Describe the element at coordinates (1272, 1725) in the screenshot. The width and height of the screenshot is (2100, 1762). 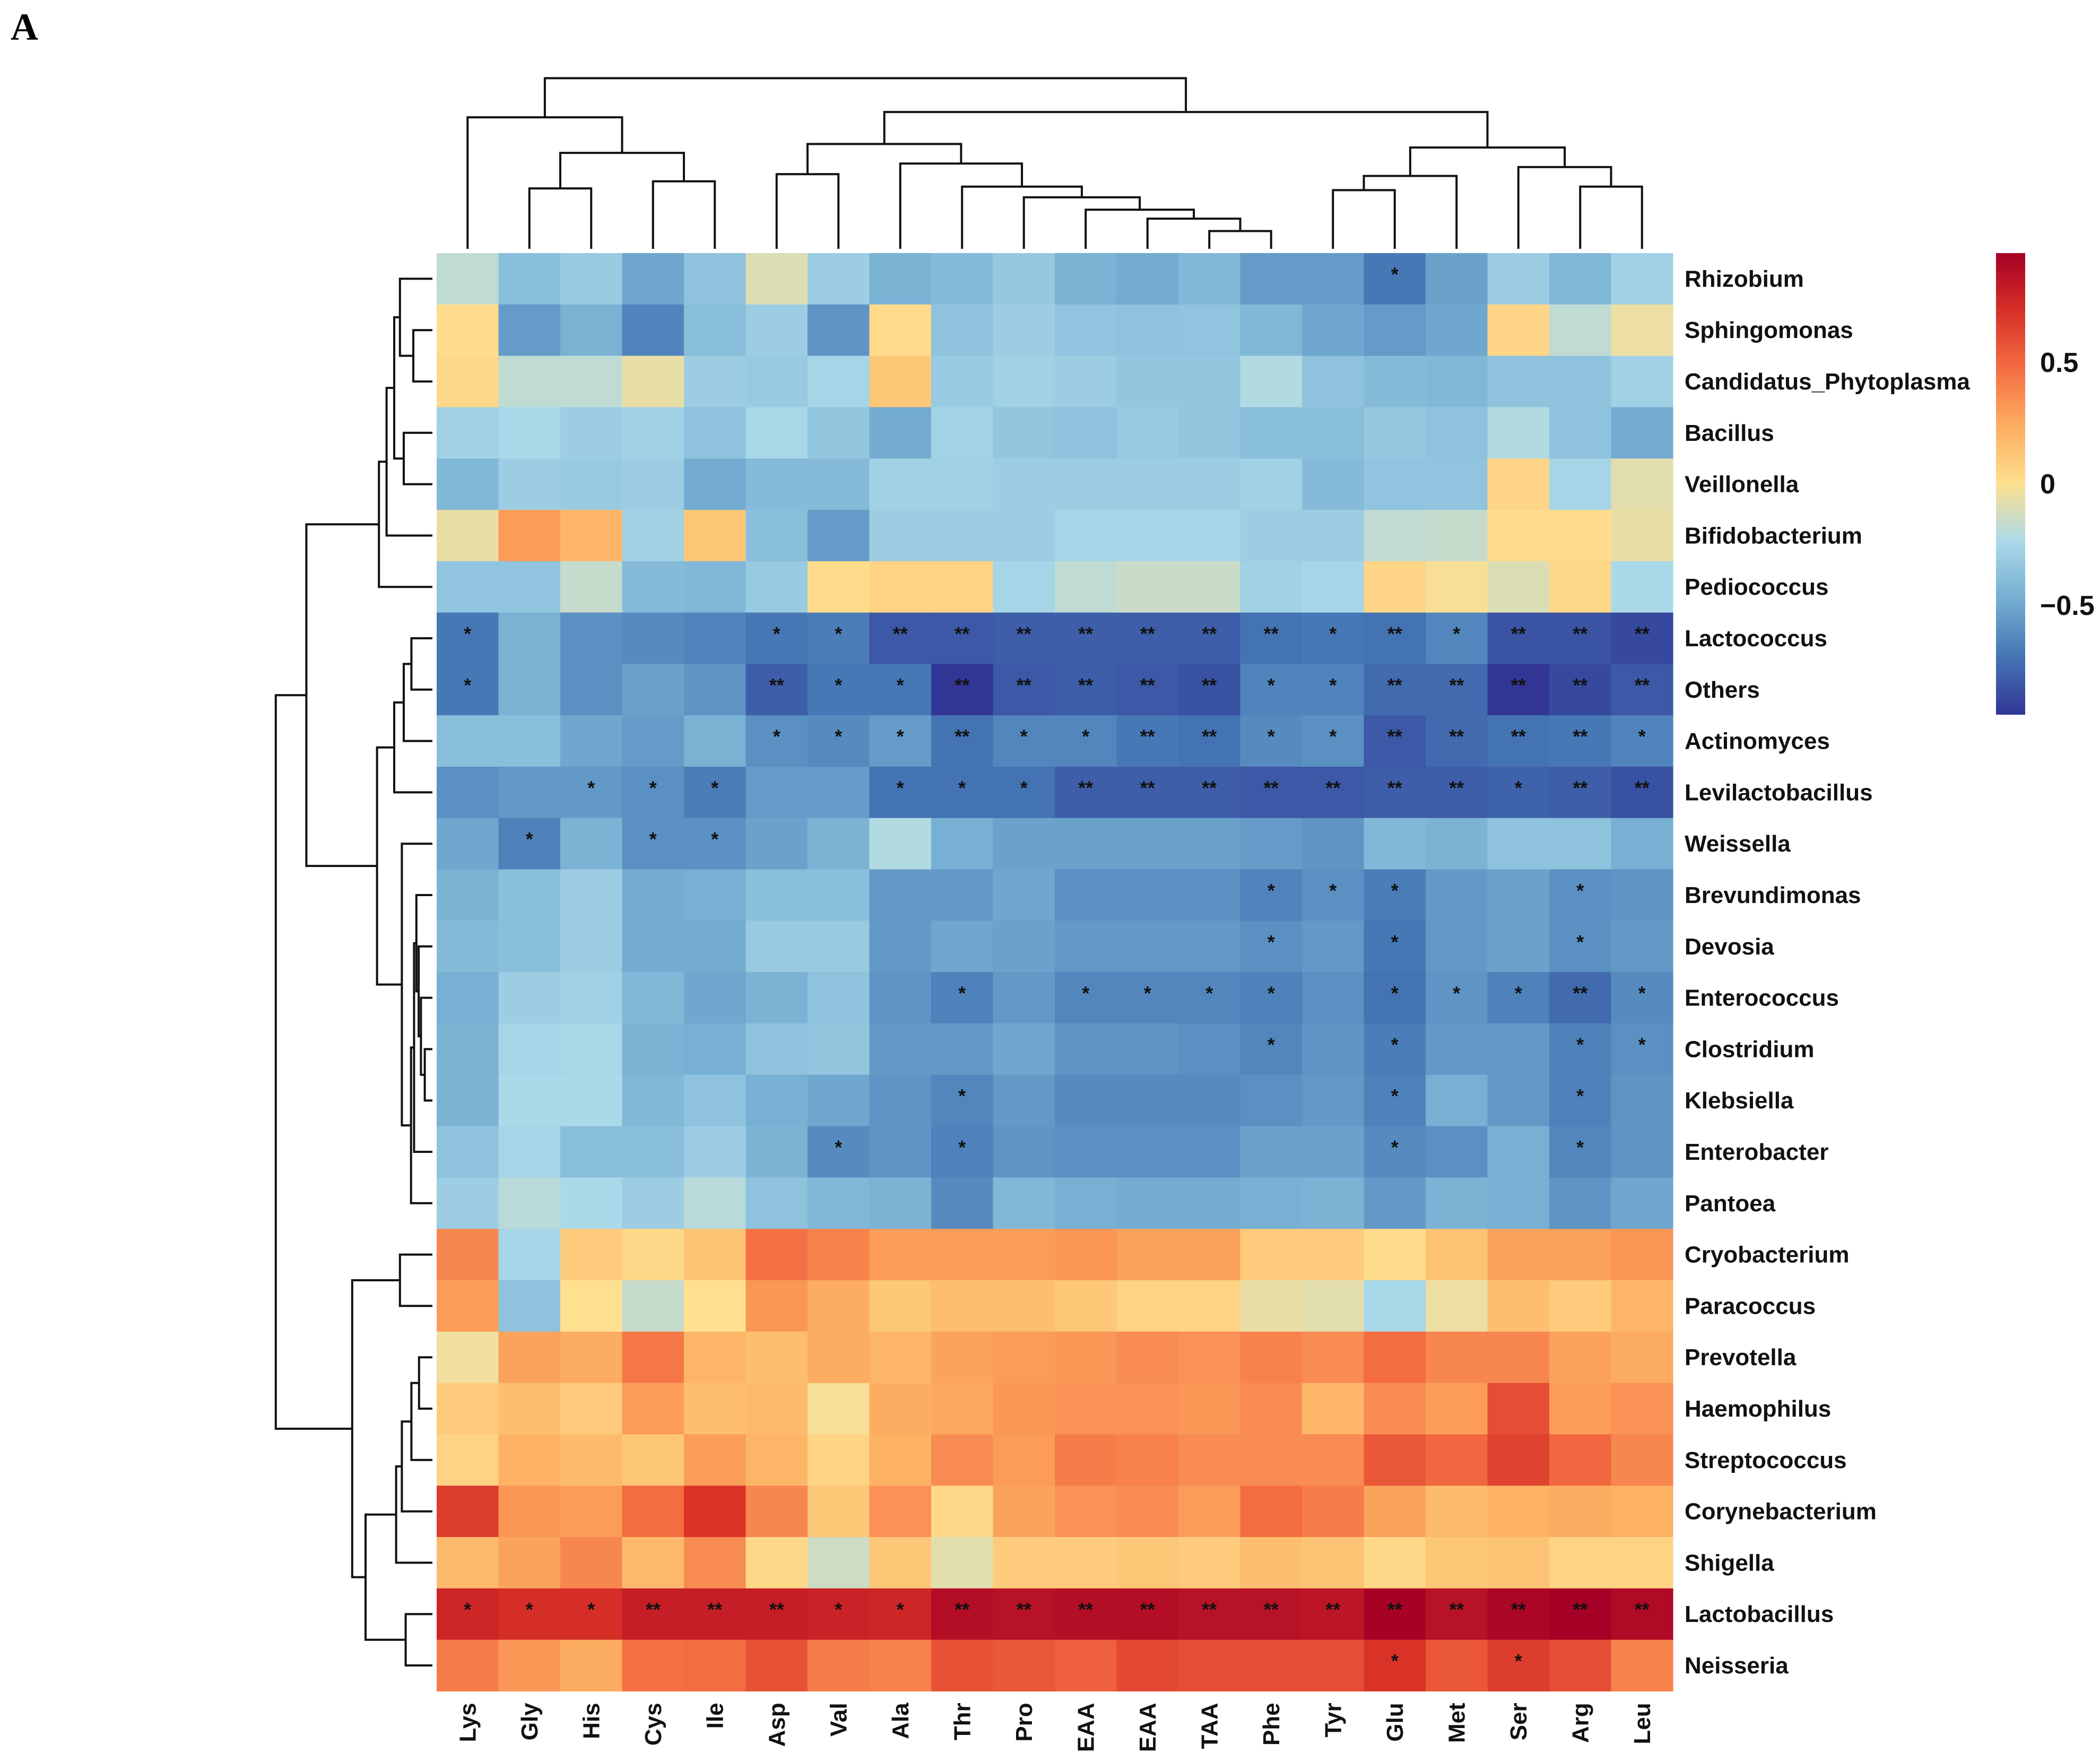
I see `column-label-phe: Phe` at that location.